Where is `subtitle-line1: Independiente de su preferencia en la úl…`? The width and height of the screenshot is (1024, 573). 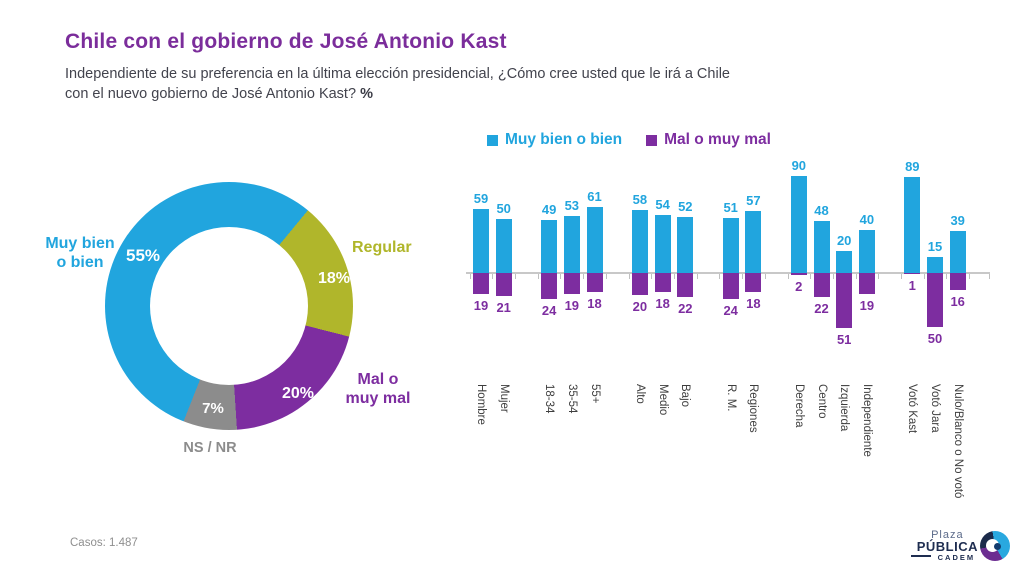
subtitle-line1: Independiente de su preferencia en la úl… is located at coordinates (397, 74).